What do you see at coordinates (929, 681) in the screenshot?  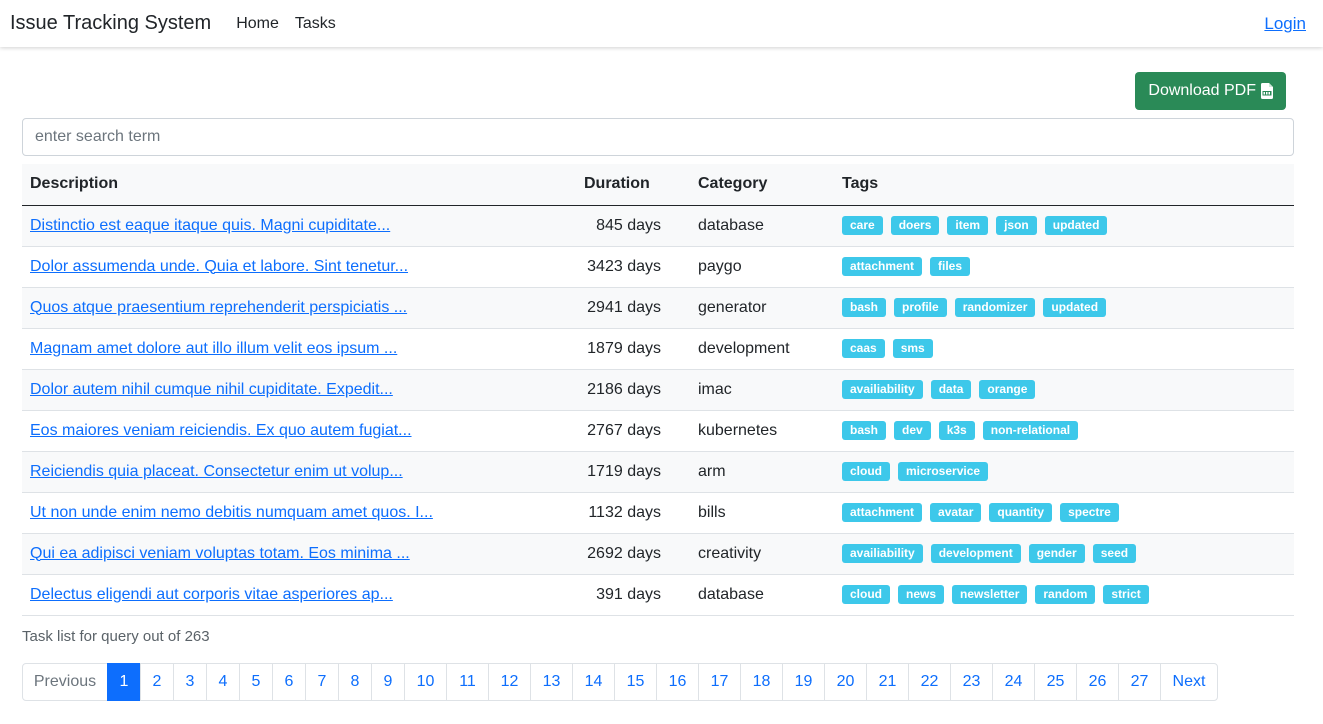 I see `page-22-button: 22` at bounding box center [929, 681].